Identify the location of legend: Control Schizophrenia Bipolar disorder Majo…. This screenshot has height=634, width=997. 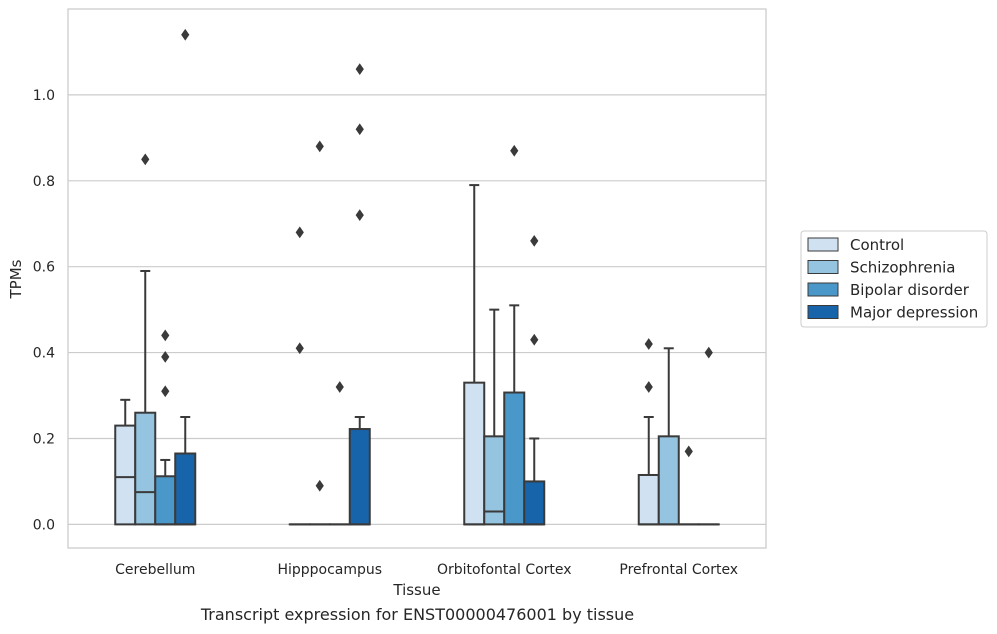
(894, 279).